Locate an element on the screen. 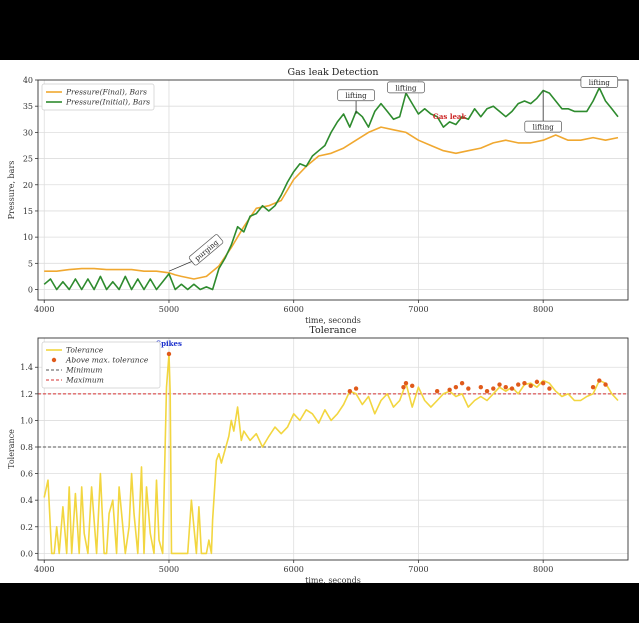 The width and height of the screenshot is (639, 623). y-tick-label: 10 is located at coordinates (28, 237).